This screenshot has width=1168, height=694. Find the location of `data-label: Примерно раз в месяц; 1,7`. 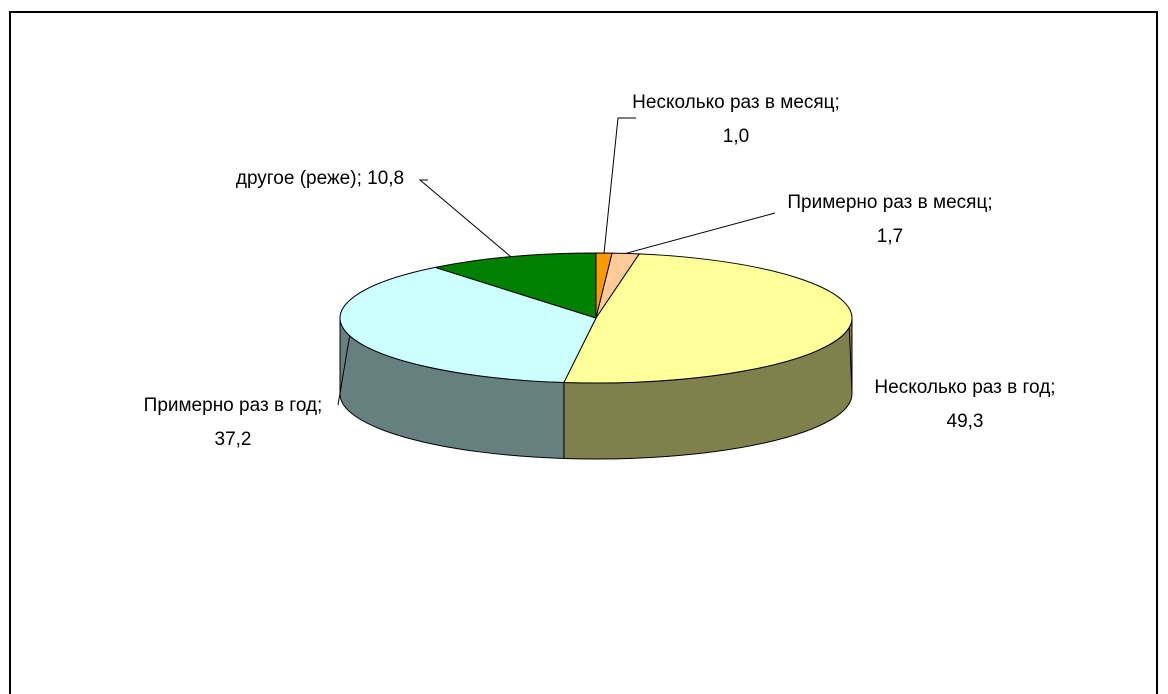

data-label: Примерно раз в месяц; 1,7 is located at coordinates (890, 219).